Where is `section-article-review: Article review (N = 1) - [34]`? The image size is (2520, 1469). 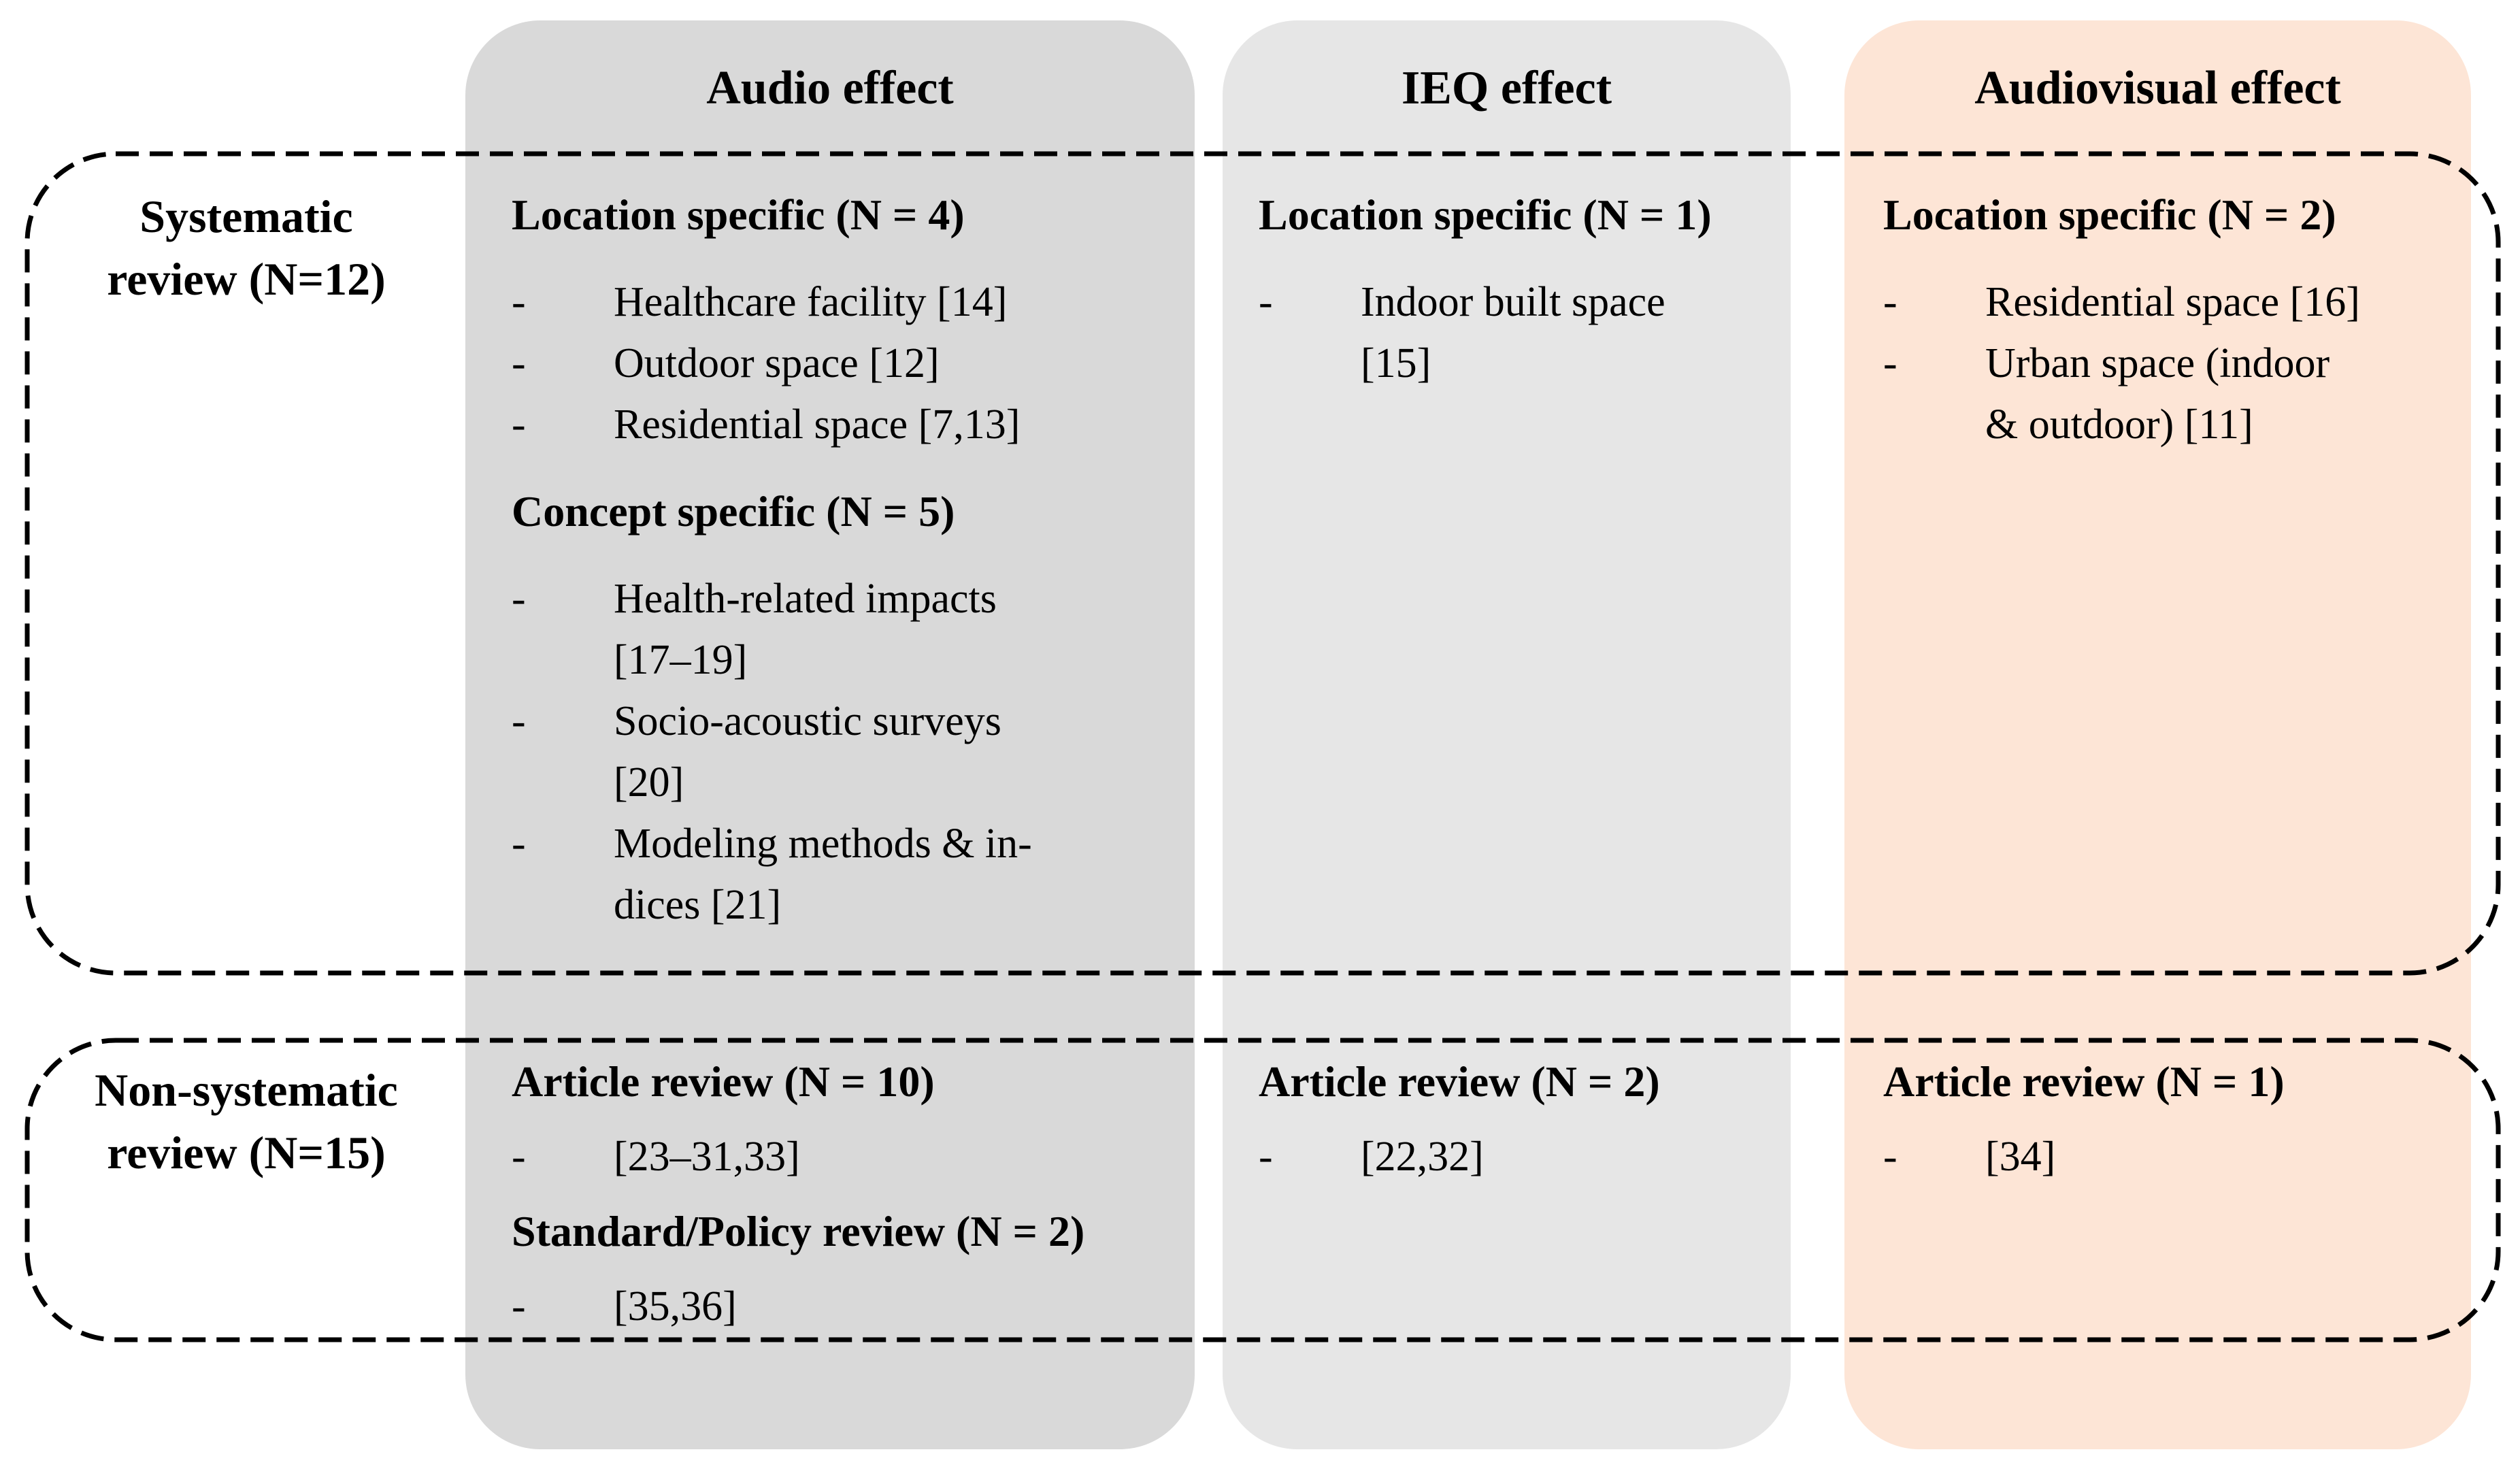
section-article-review: Article review (N = 1) - [34] is located at coordinates (2174, 1119).